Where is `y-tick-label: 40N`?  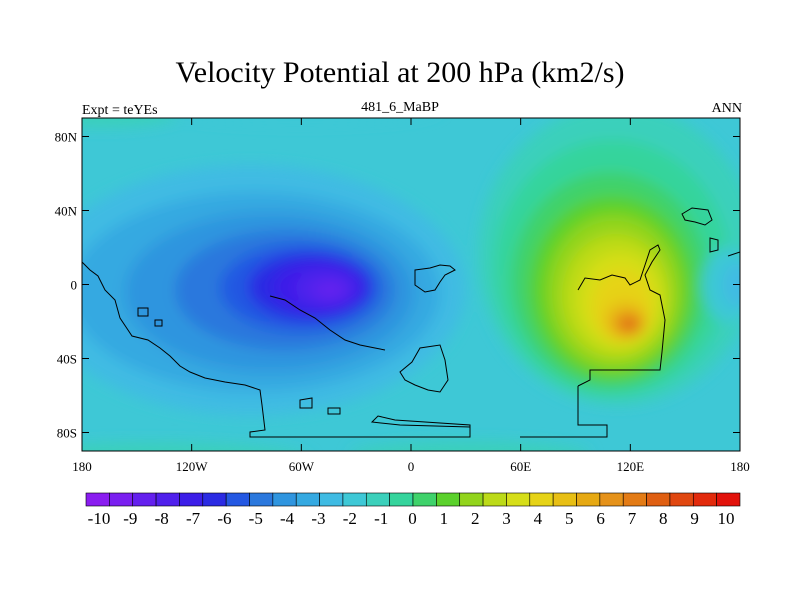 y-tick-label: 40N is located at coordinates (66, 211).